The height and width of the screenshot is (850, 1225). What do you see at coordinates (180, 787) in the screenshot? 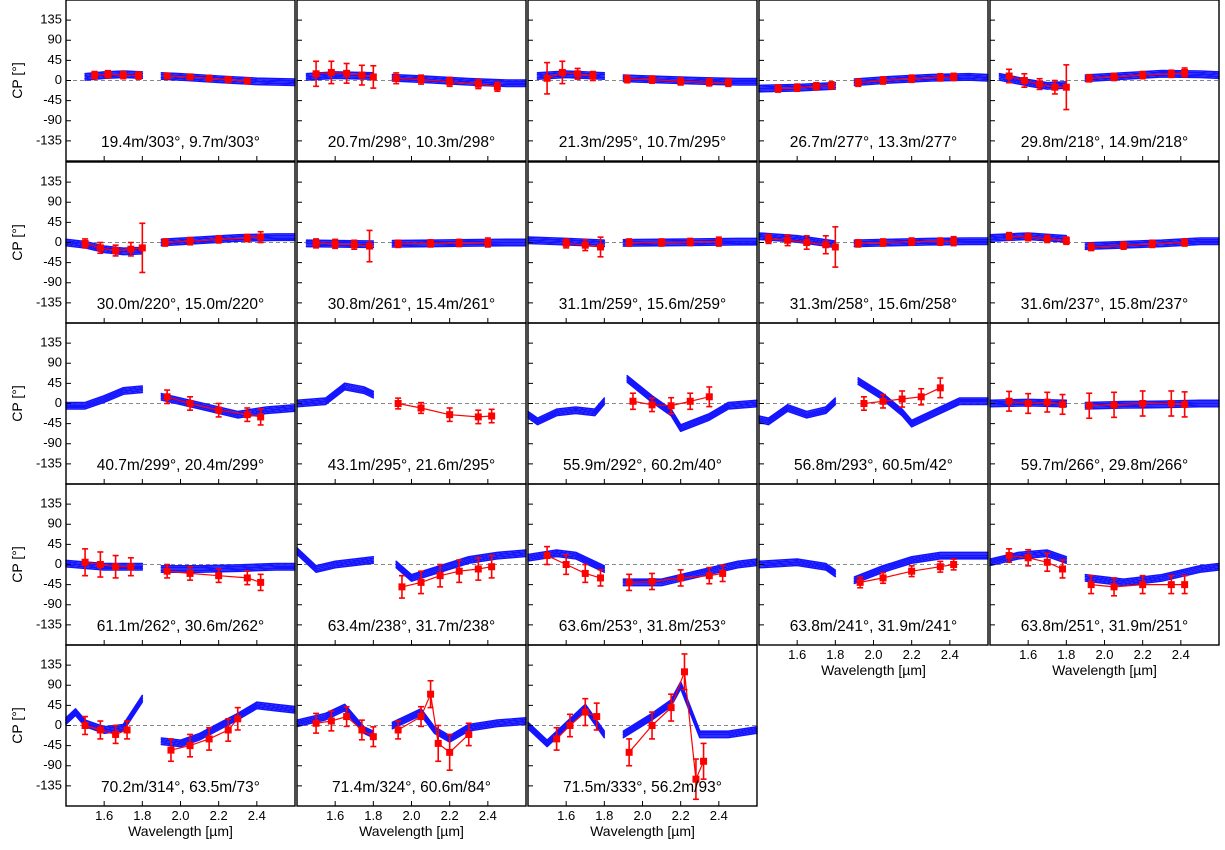
I see `panel-label: 70.2m/314°, 63.5m/73°` at bounding box center [180, 787].